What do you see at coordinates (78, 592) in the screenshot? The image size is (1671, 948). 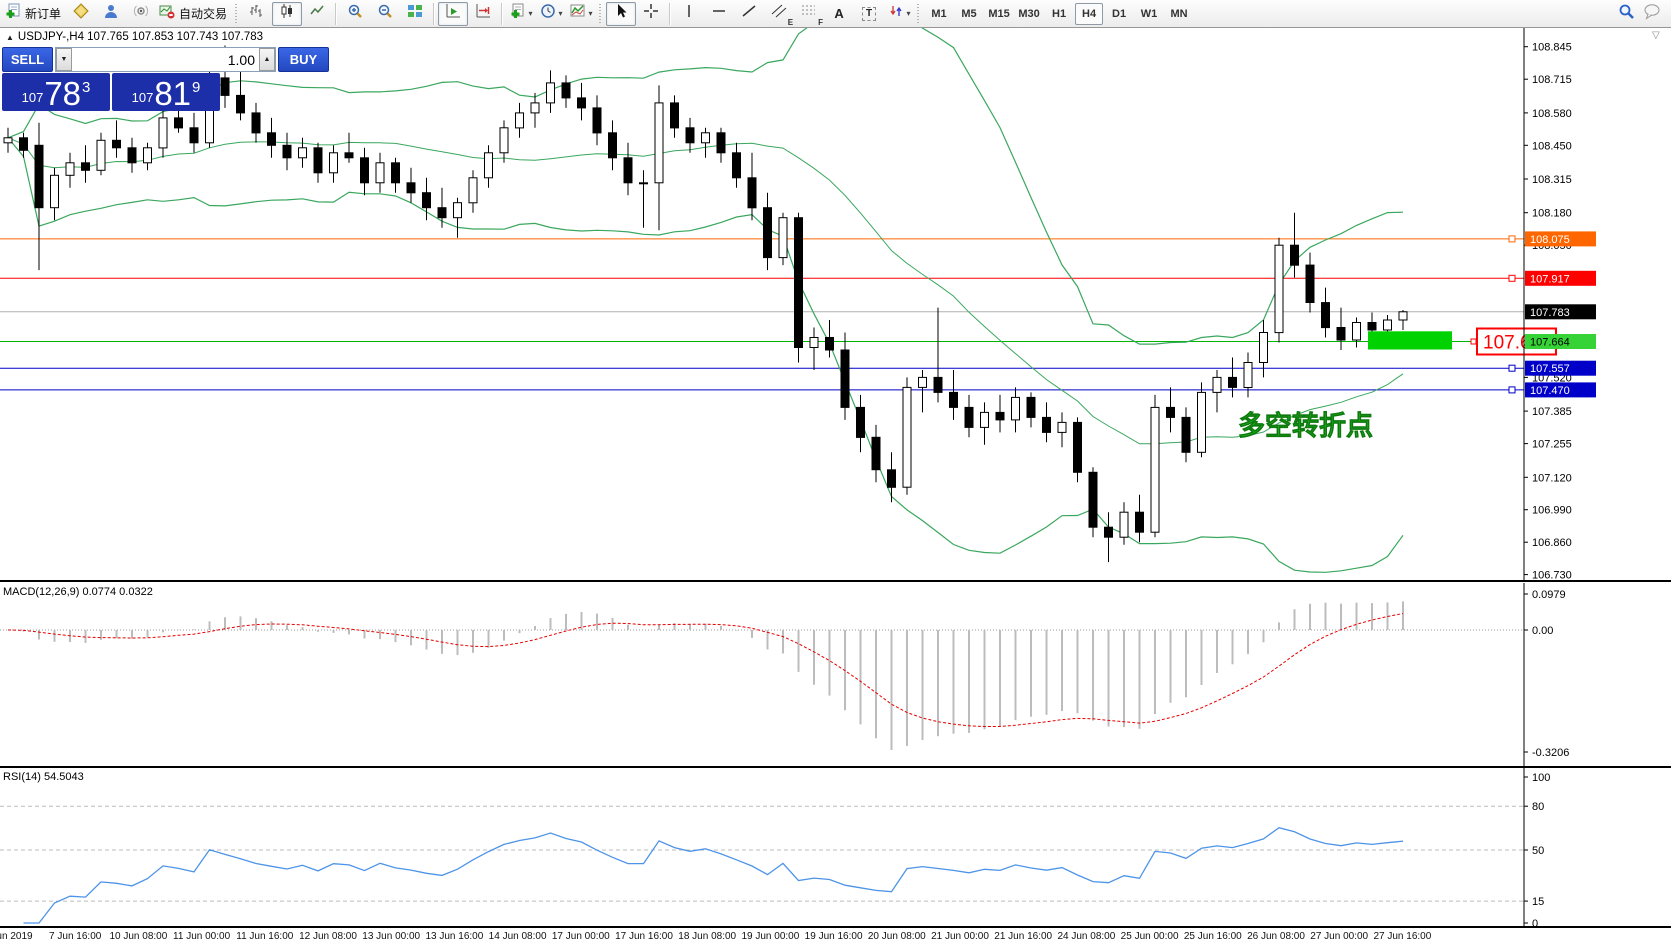 I see `macd-indicator-label: MACD(12,26,9) 0.0774 0.0322` at bounding box center [78, 592].